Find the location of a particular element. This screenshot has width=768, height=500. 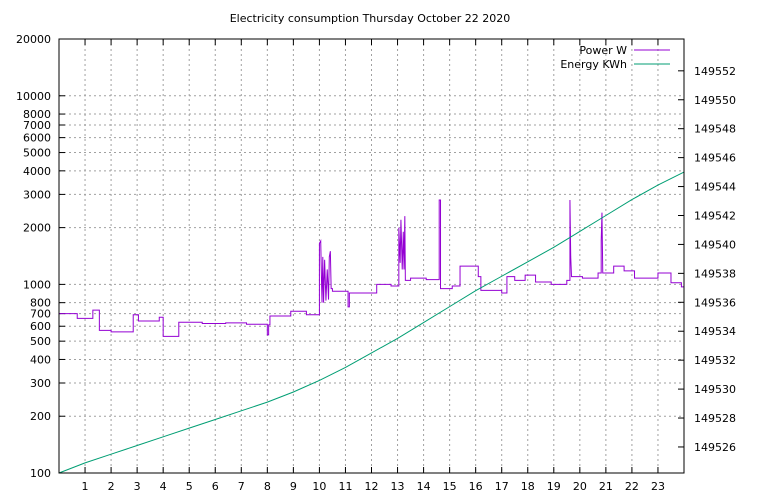

y-left-tick-label: 300 is located at coordinates (40, 383).